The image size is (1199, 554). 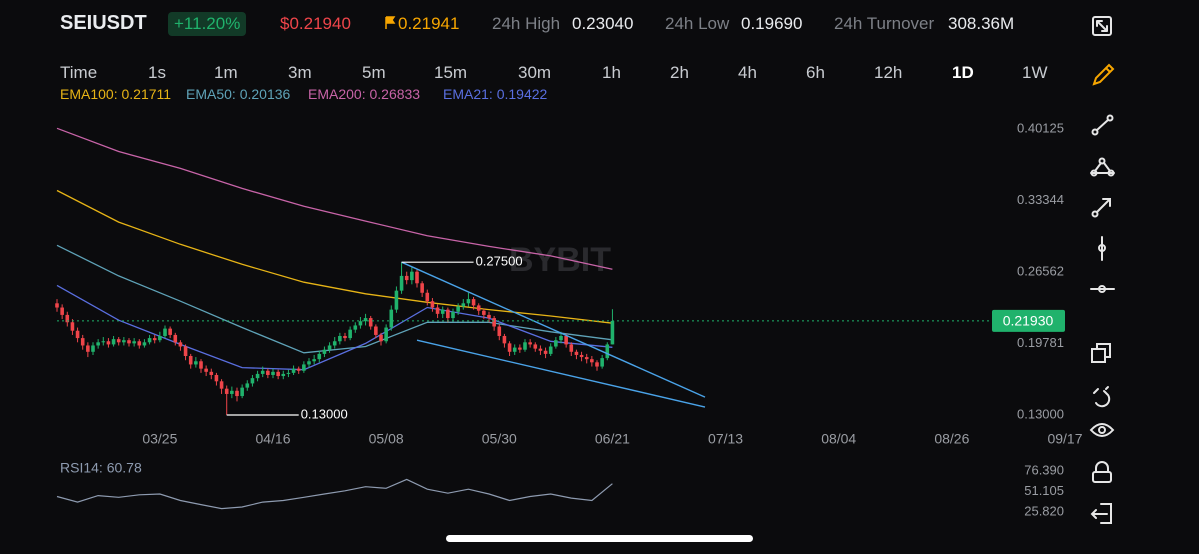 I want to click on stat-value: 0.19690, so click(x=772, y=23).